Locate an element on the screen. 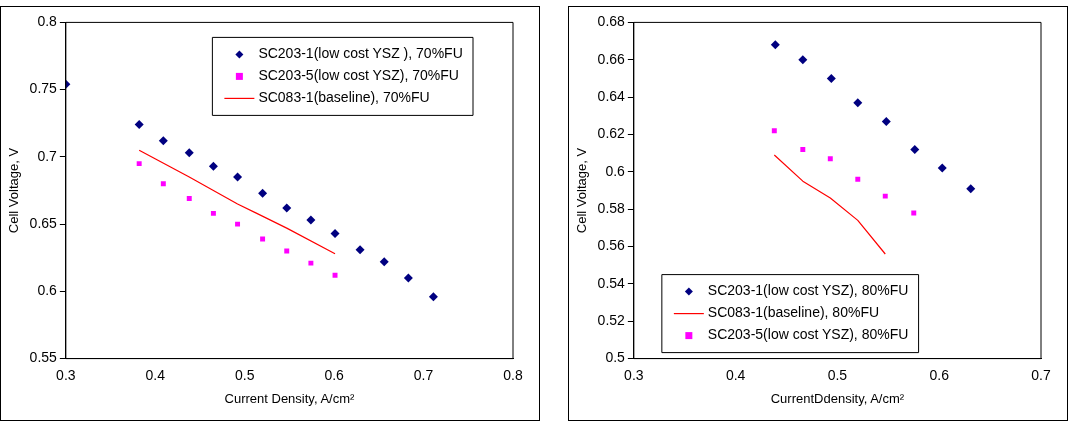 The image size is (1073, 429). y-tick-label: 0.65 is located at coordinates (43, 222).